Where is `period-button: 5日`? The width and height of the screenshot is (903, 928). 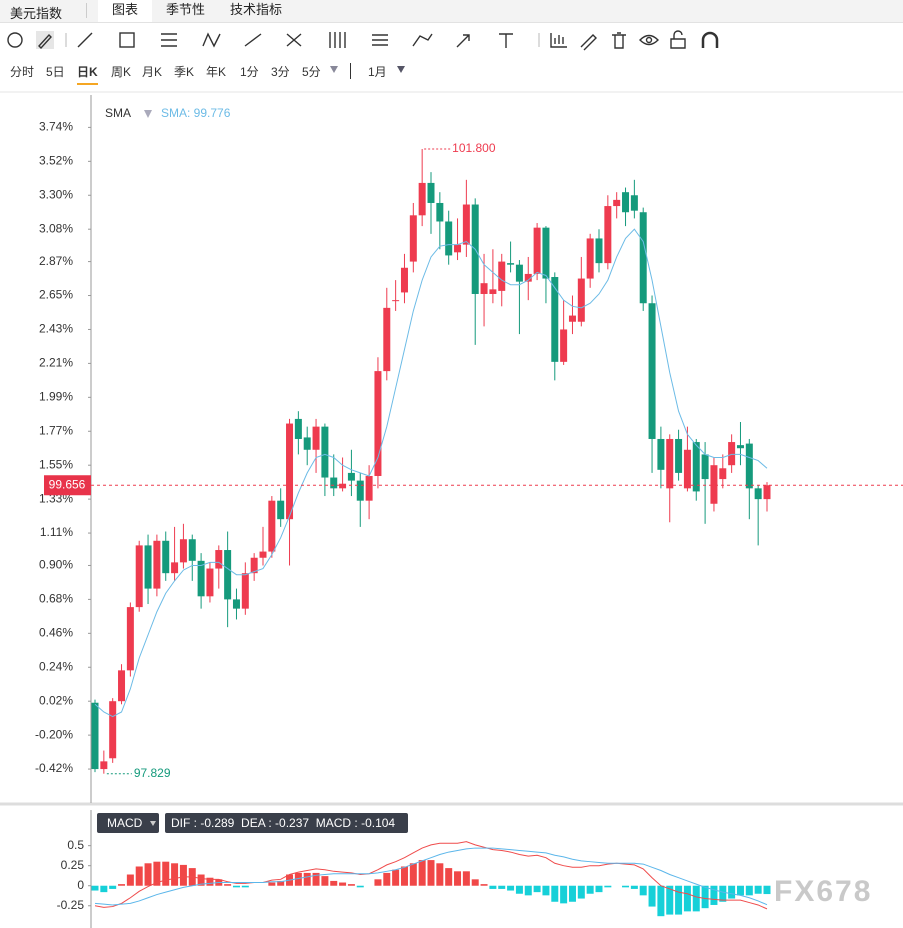 period-button: 5日 is located at coordinates (55, 72).